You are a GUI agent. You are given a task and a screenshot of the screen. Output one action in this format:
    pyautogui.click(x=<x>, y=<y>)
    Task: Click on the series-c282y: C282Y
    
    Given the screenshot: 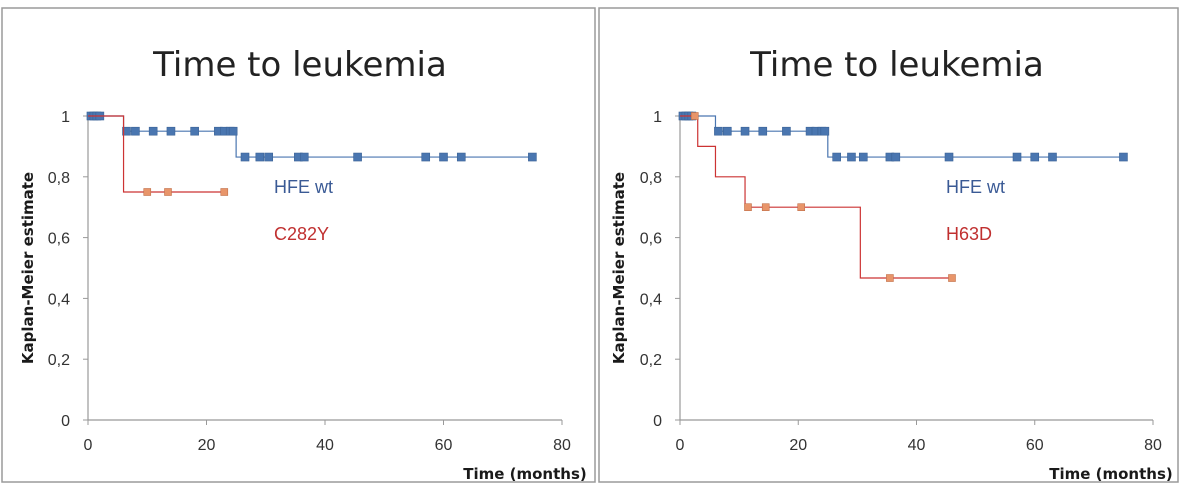 What is the action you would take?
    pyautogui.click(x=208, y=179)
    